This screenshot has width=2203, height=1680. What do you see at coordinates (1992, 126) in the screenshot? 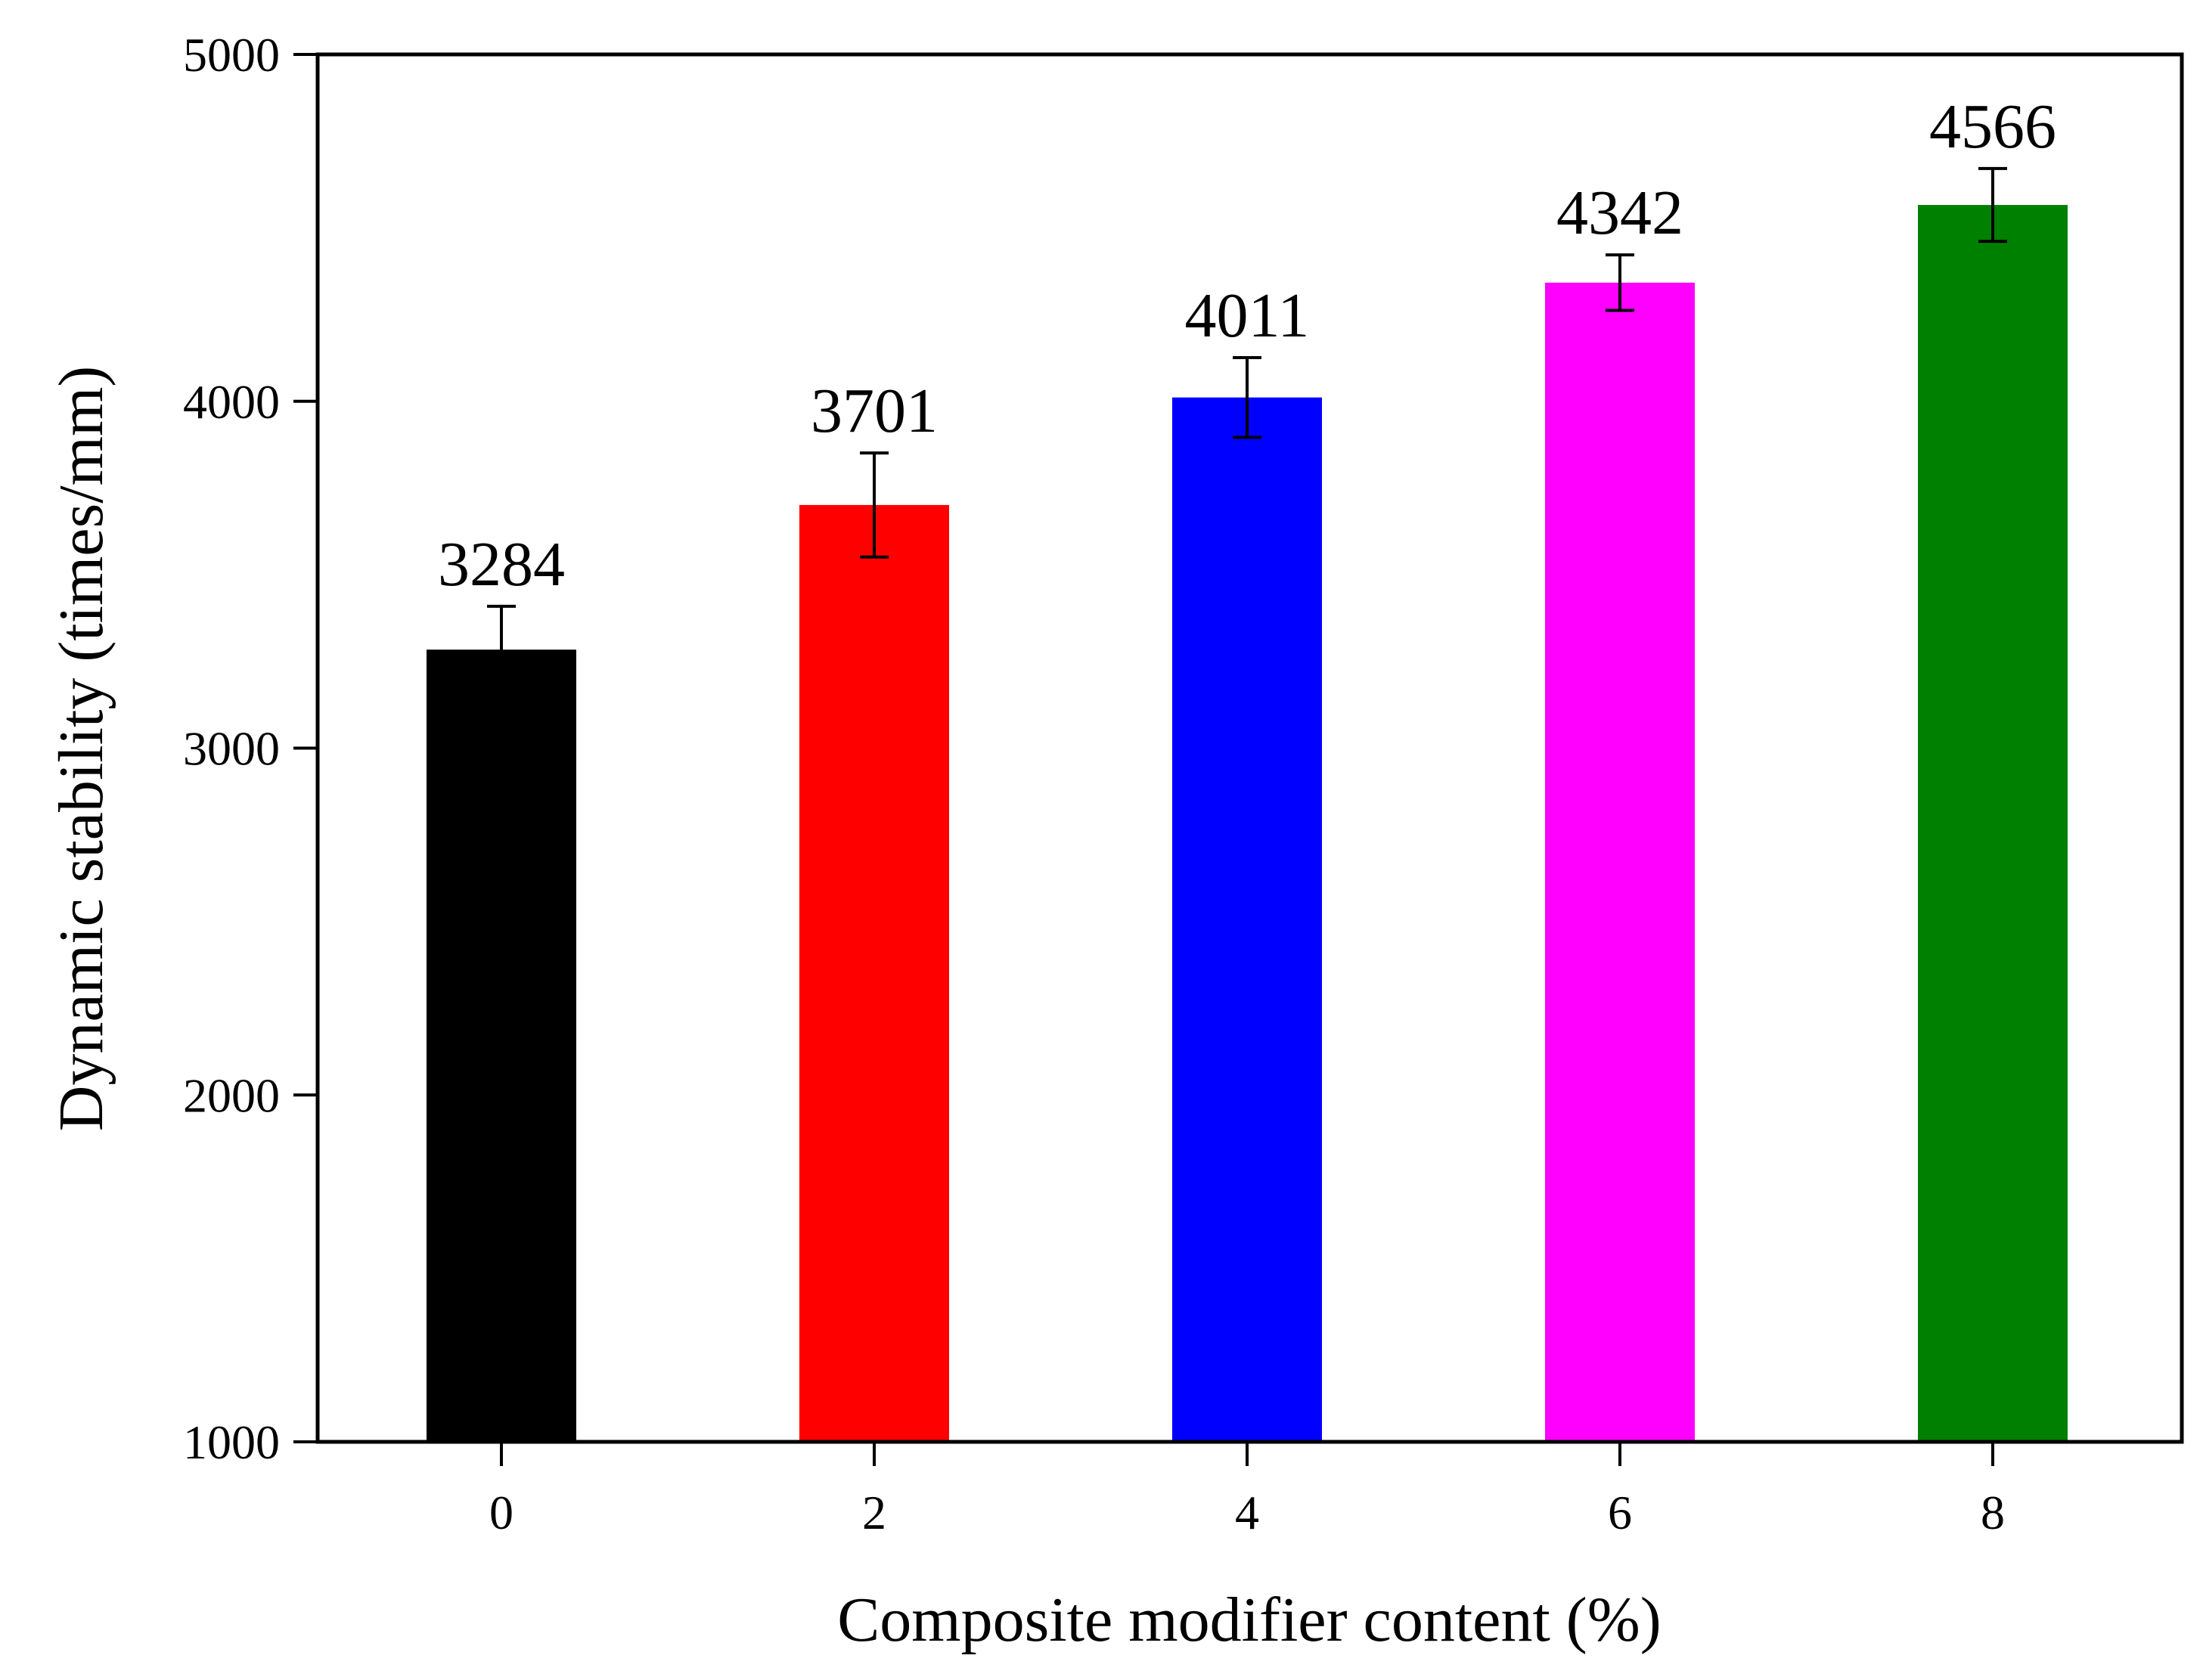
I see `value-label-8: 4566` at bounding box center [1992, 126].